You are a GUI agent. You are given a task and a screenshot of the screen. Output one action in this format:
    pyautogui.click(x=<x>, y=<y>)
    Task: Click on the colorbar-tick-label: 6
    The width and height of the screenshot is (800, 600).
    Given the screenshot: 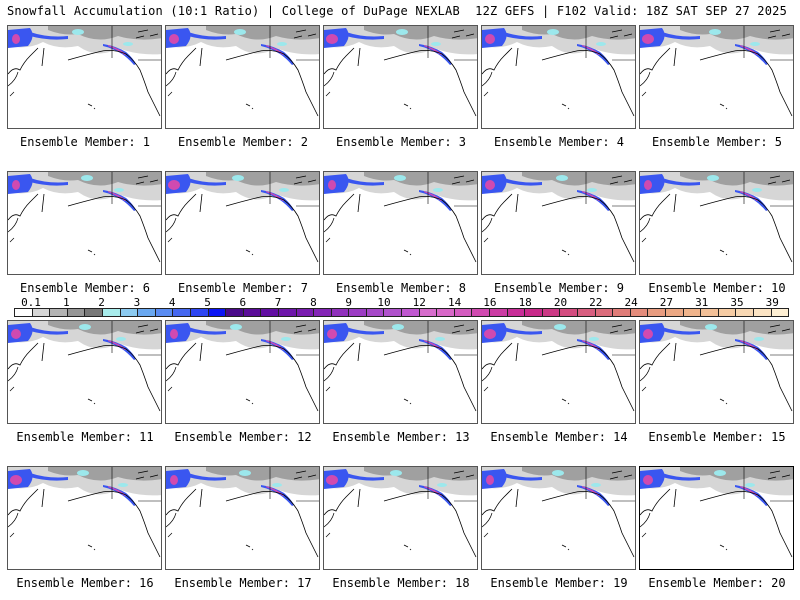 What is the action you would take?
    pyautogui.click(x=243, y=302)
    